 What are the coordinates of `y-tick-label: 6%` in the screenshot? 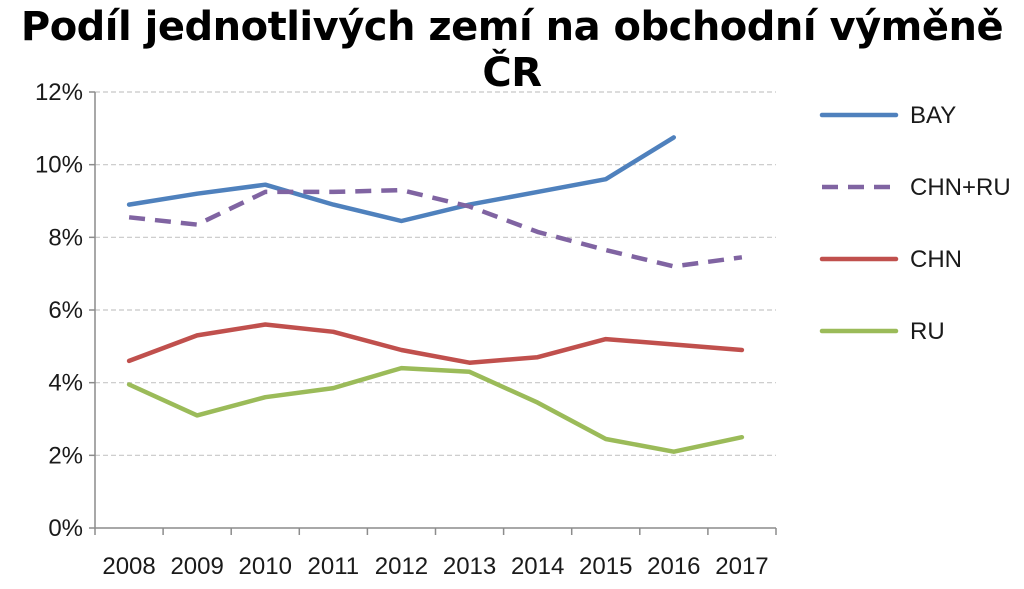 It's located at (65, 310).